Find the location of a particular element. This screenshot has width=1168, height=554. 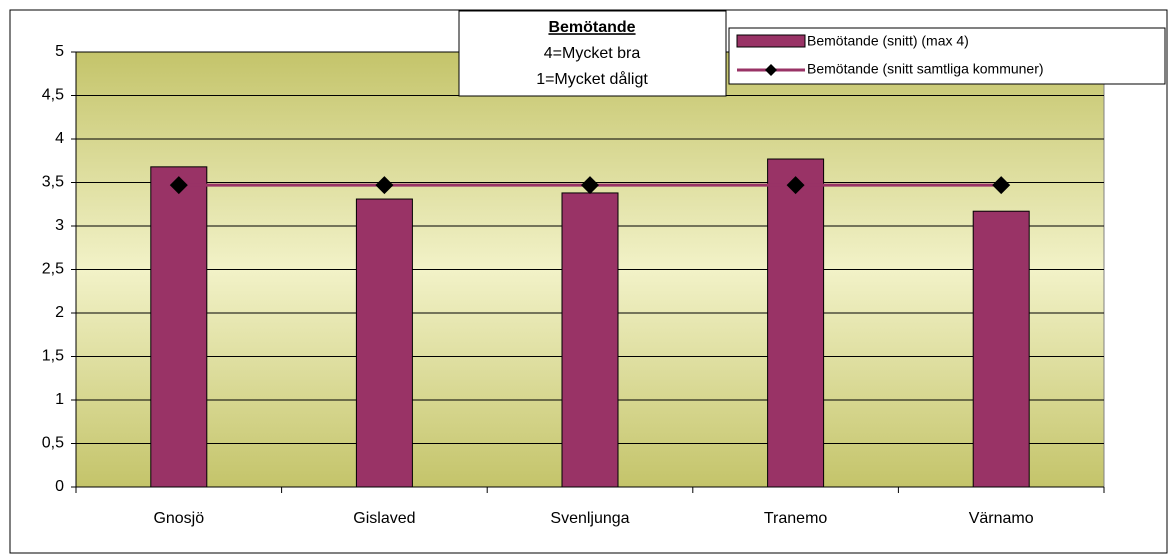

y-tick-label: 4 is located at coordinates (59, 138).